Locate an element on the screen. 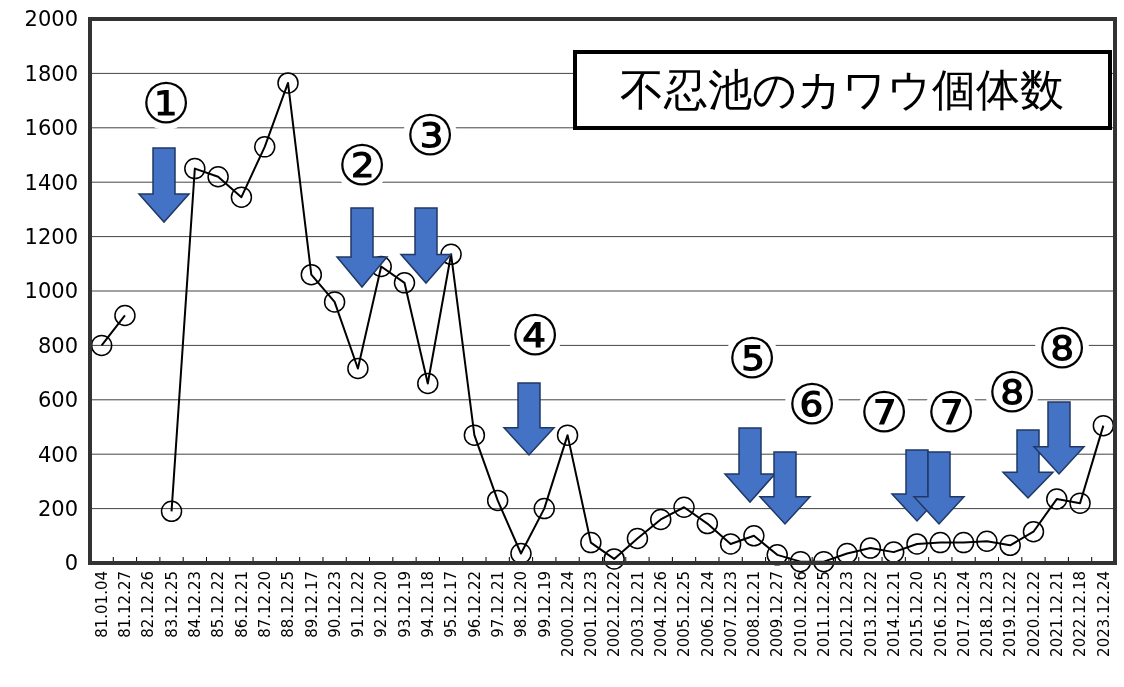  y-tick-label: 400 is located at coordinates (57, 454).